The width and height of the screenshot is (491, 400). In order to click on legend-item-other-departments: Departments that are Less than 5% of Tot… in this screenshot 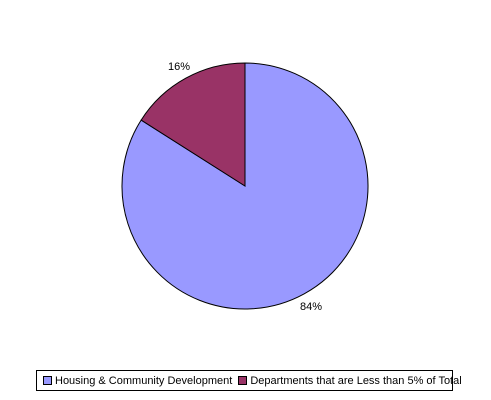, I will do `click(350, 380)`.